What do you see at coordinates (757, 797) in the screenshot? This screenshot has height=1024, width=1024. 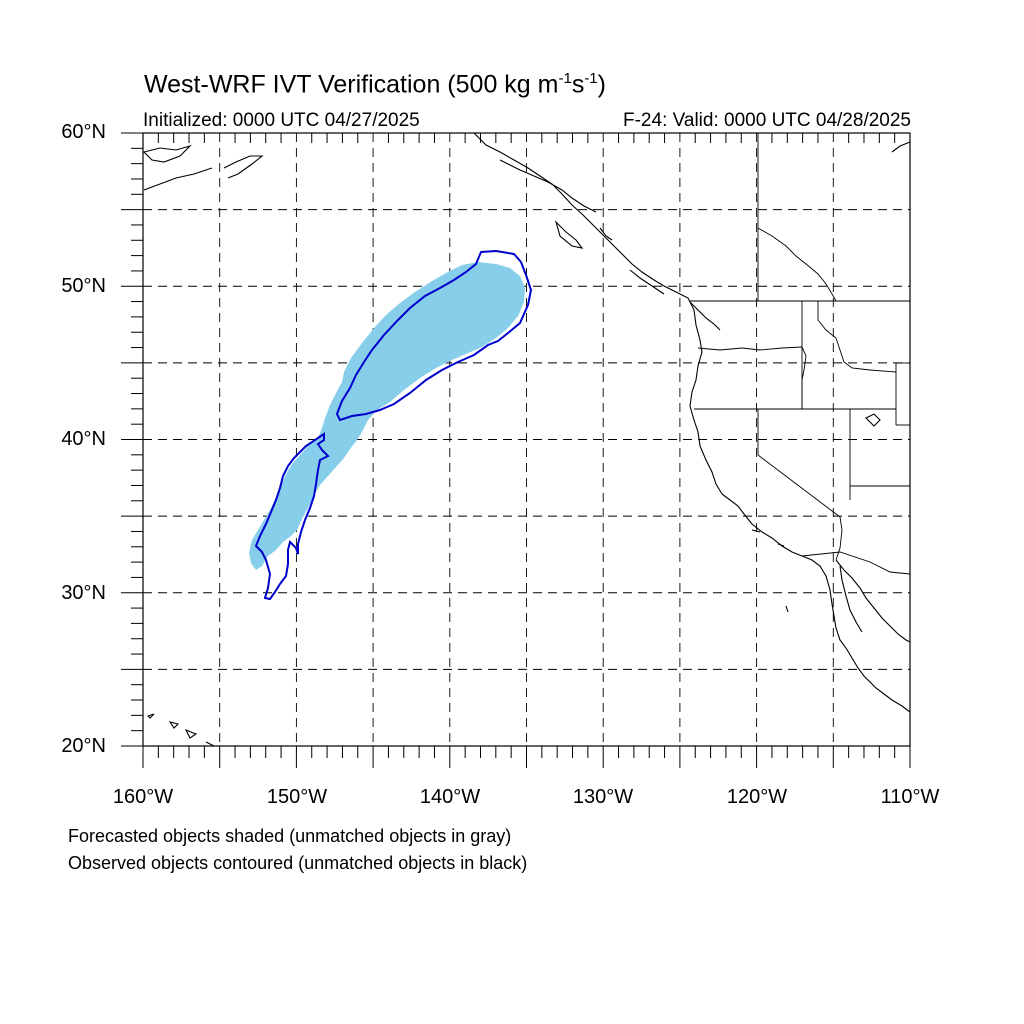 I see `lon-label-120w: 120°W` at bounding box center [757, 797].